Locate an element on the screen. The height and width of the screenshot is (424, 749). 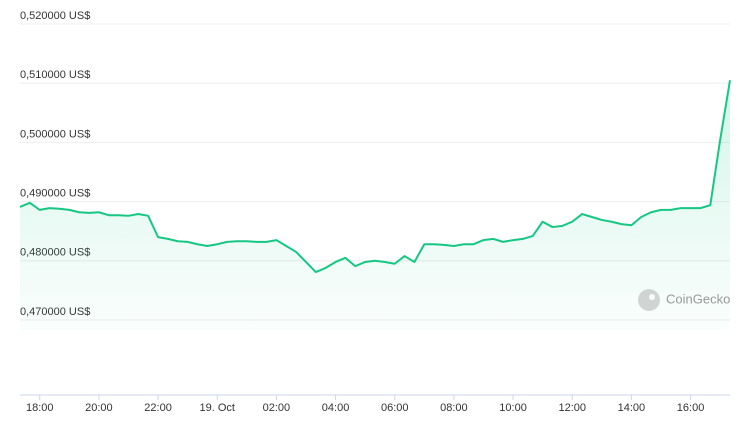
y-tick-label: 0,500000 US$ is located at coordinates (55, 134).